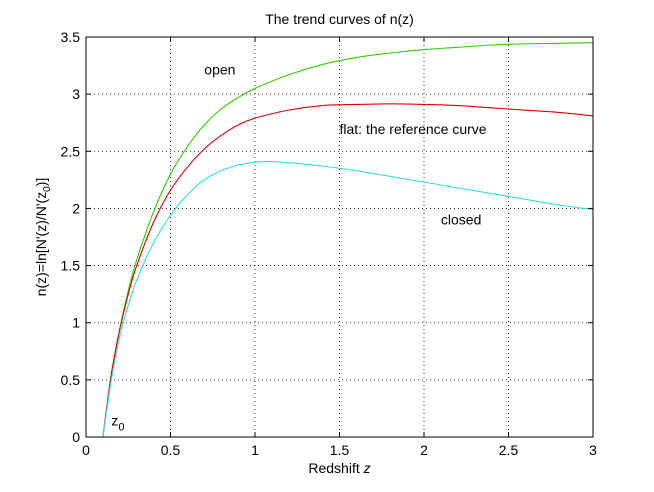  Describe the element at coordinates (41, 182) in the screenshot. I see `y-axis-label-end: )]` at that location.